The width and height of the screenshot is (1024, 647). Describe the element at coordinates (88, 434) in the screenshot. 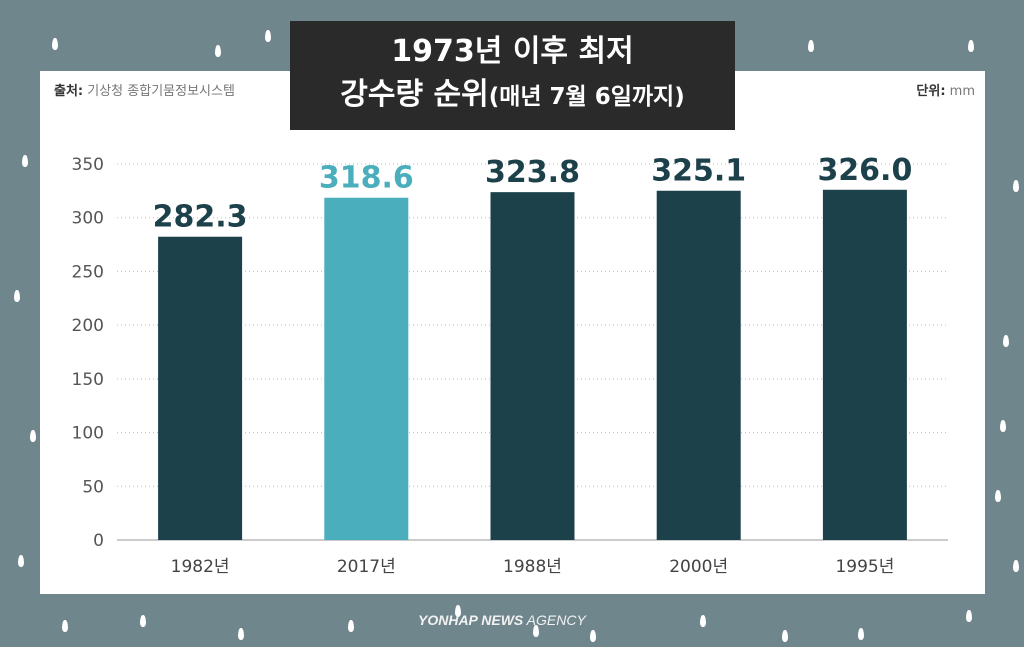

I see `y-tick-label: 100` at that location.